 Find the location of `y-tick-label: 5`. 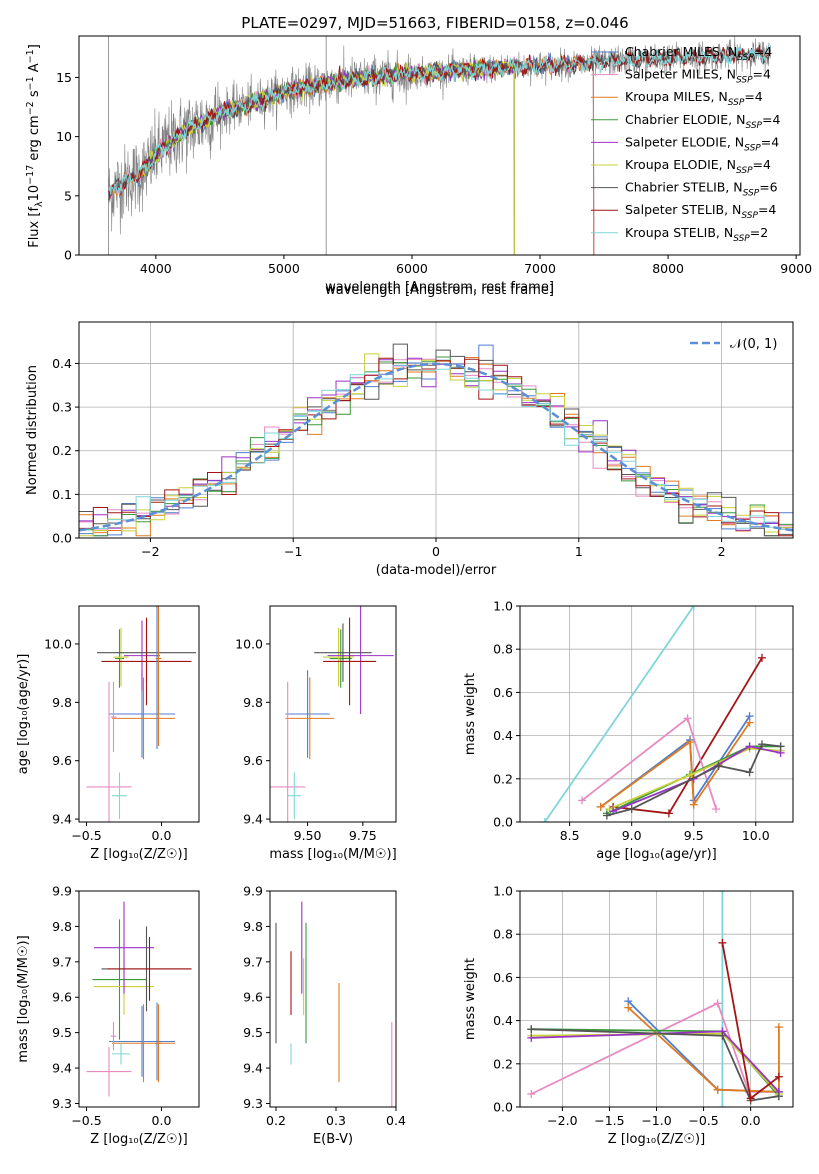

y-tick-label: 5 is located at coordinates (68, 195).